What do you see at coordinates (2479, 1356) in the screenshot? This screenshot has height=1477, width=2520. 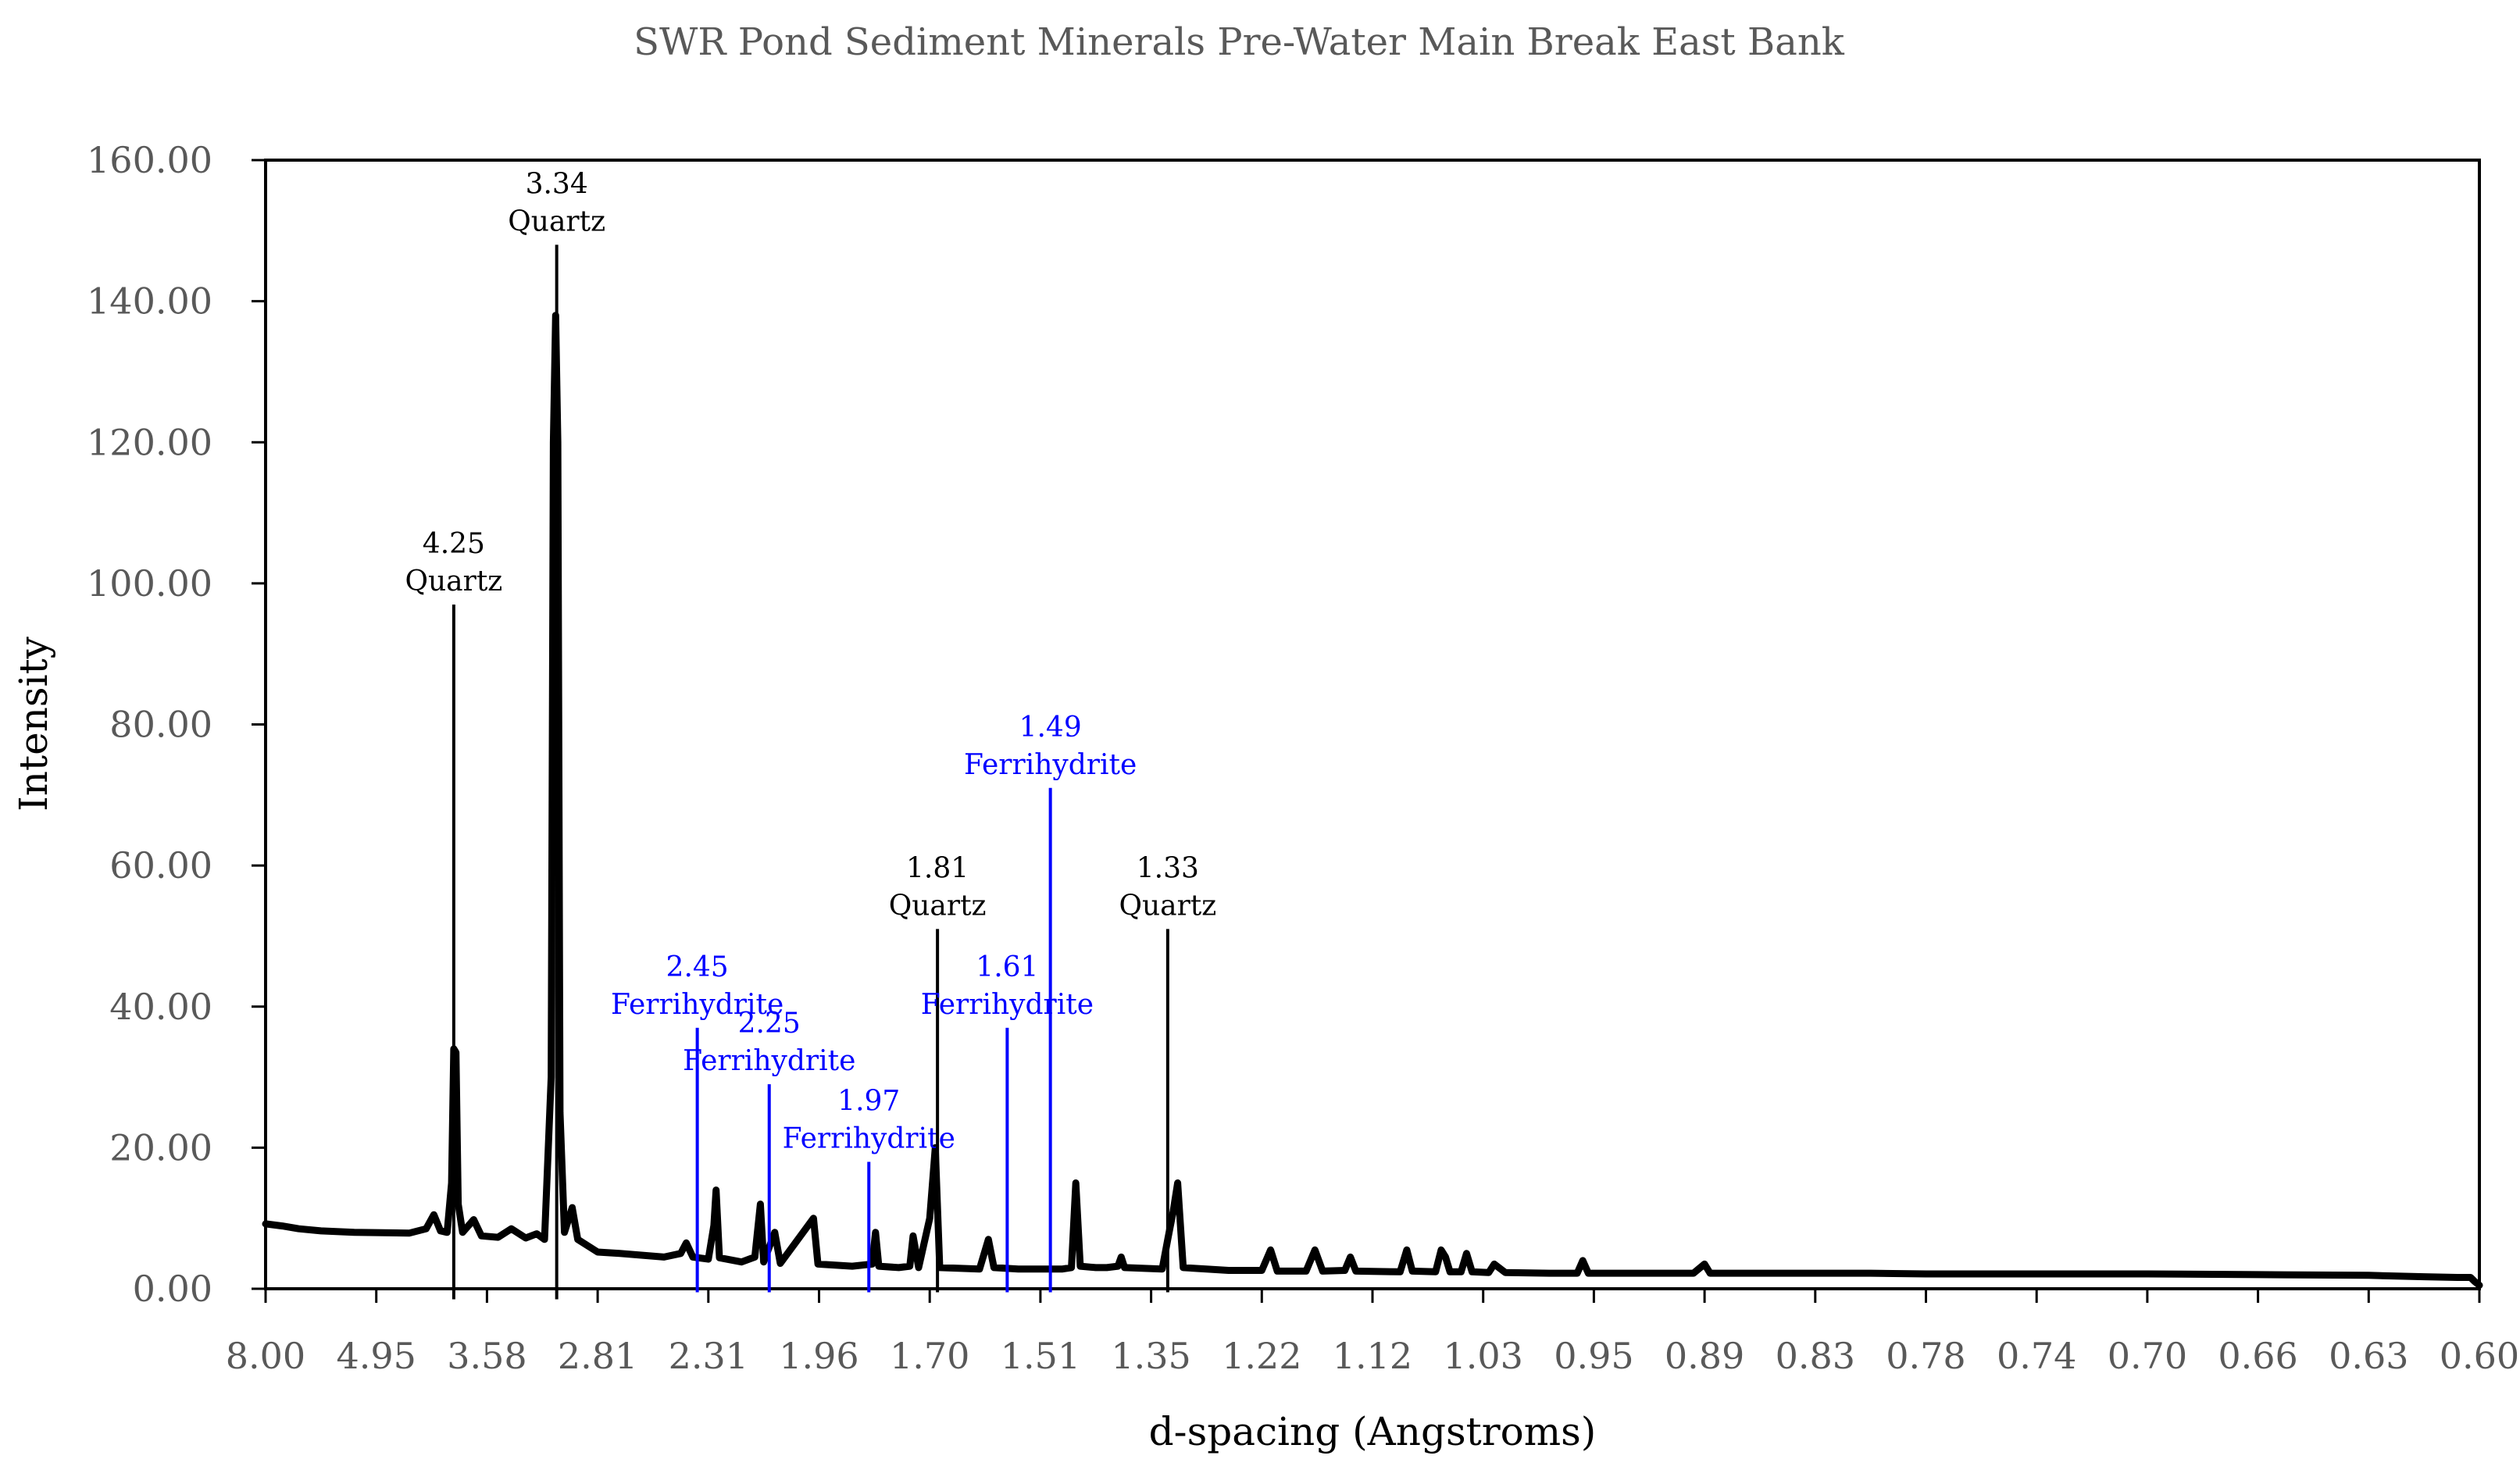 I see `x-tick-label: 0.60` at bounding box center [2479, 1356].